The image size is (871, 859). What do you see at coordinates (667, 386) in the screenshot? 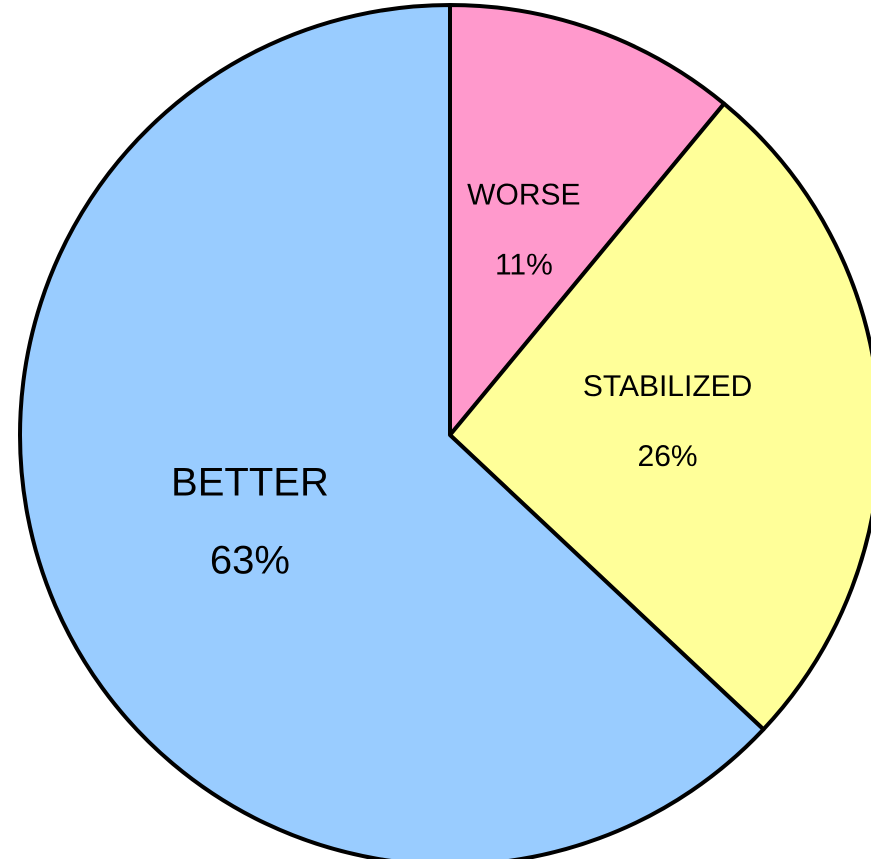
I see `slice-label: STABILIZED` at bounding box center [667, 386].